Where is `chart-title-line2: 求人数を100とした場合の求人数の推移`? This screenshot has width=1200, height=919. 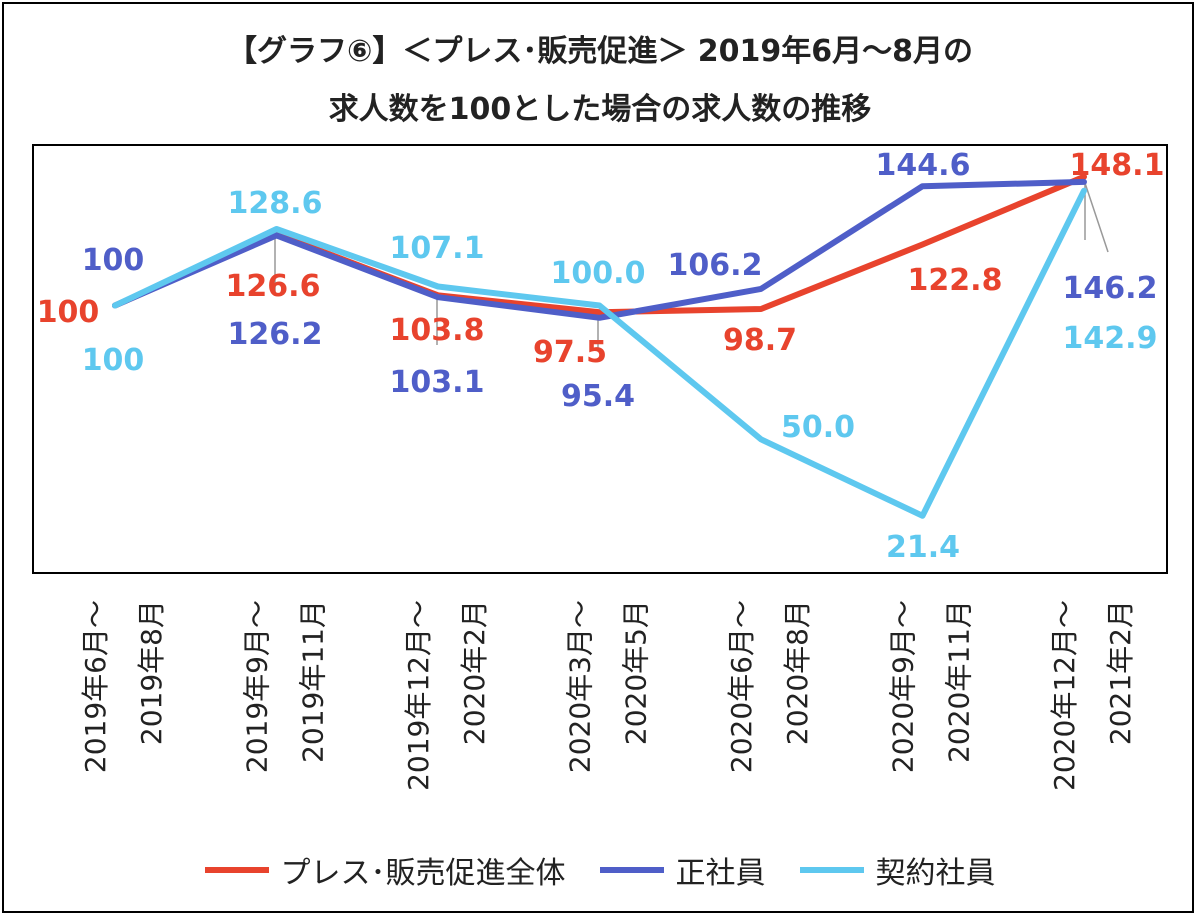 chart-title-line2: 求人数を100とした場合の求人数の推移 is located at coordinates (600, 109).